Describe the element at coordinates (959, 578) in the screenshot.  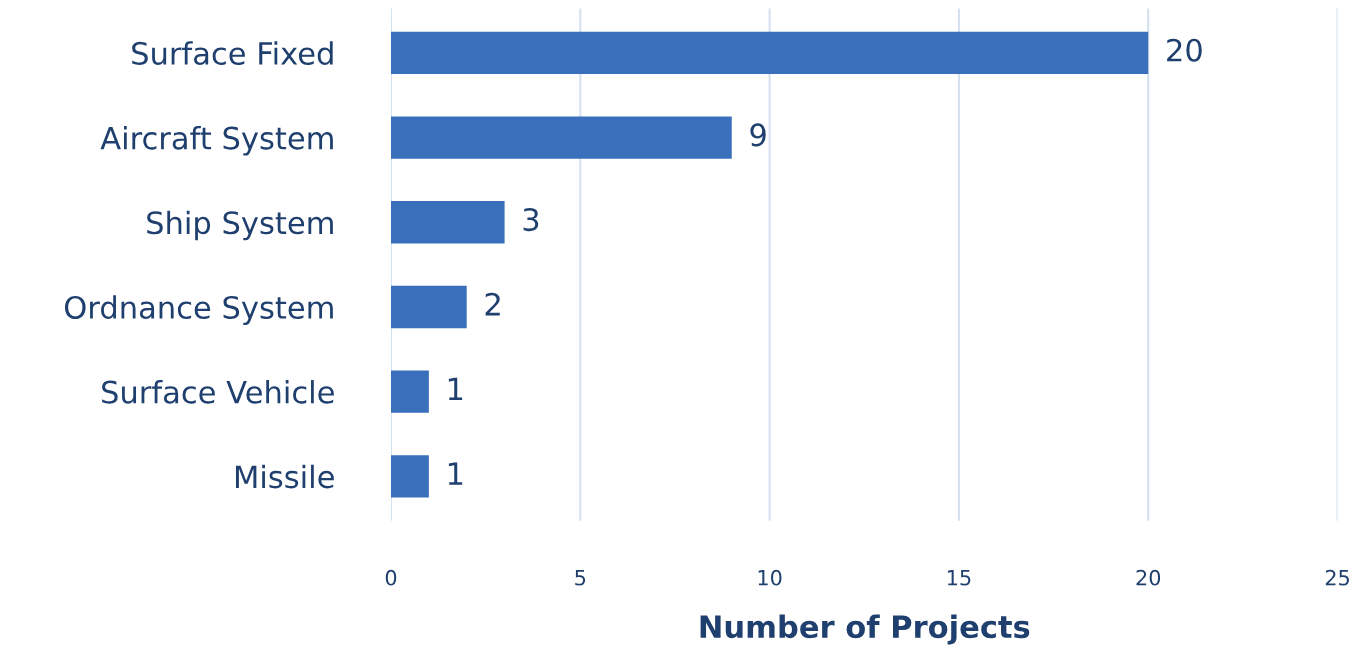
I see `x-tick-label: 15` at that location.